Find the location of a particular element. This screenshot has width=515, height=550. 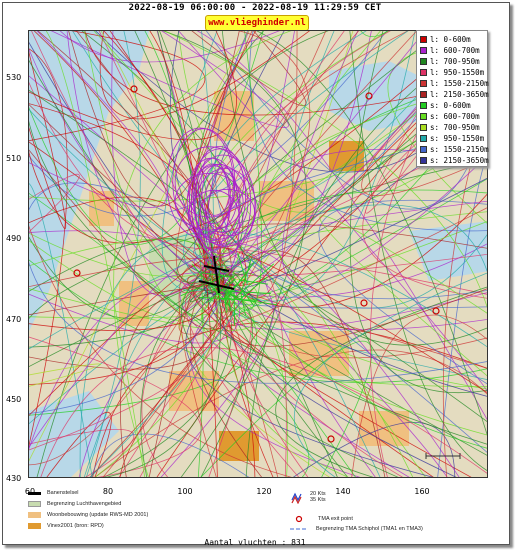

legend-item: s: 1550-2150m is located at coordinates (454, 149).